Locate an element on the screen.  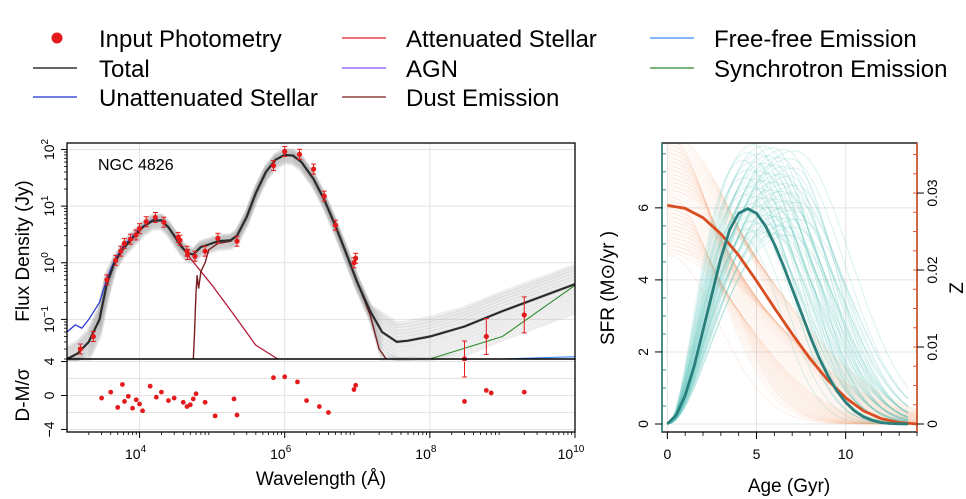
legend-entry-total: Total is located at coordinates (91, 69).